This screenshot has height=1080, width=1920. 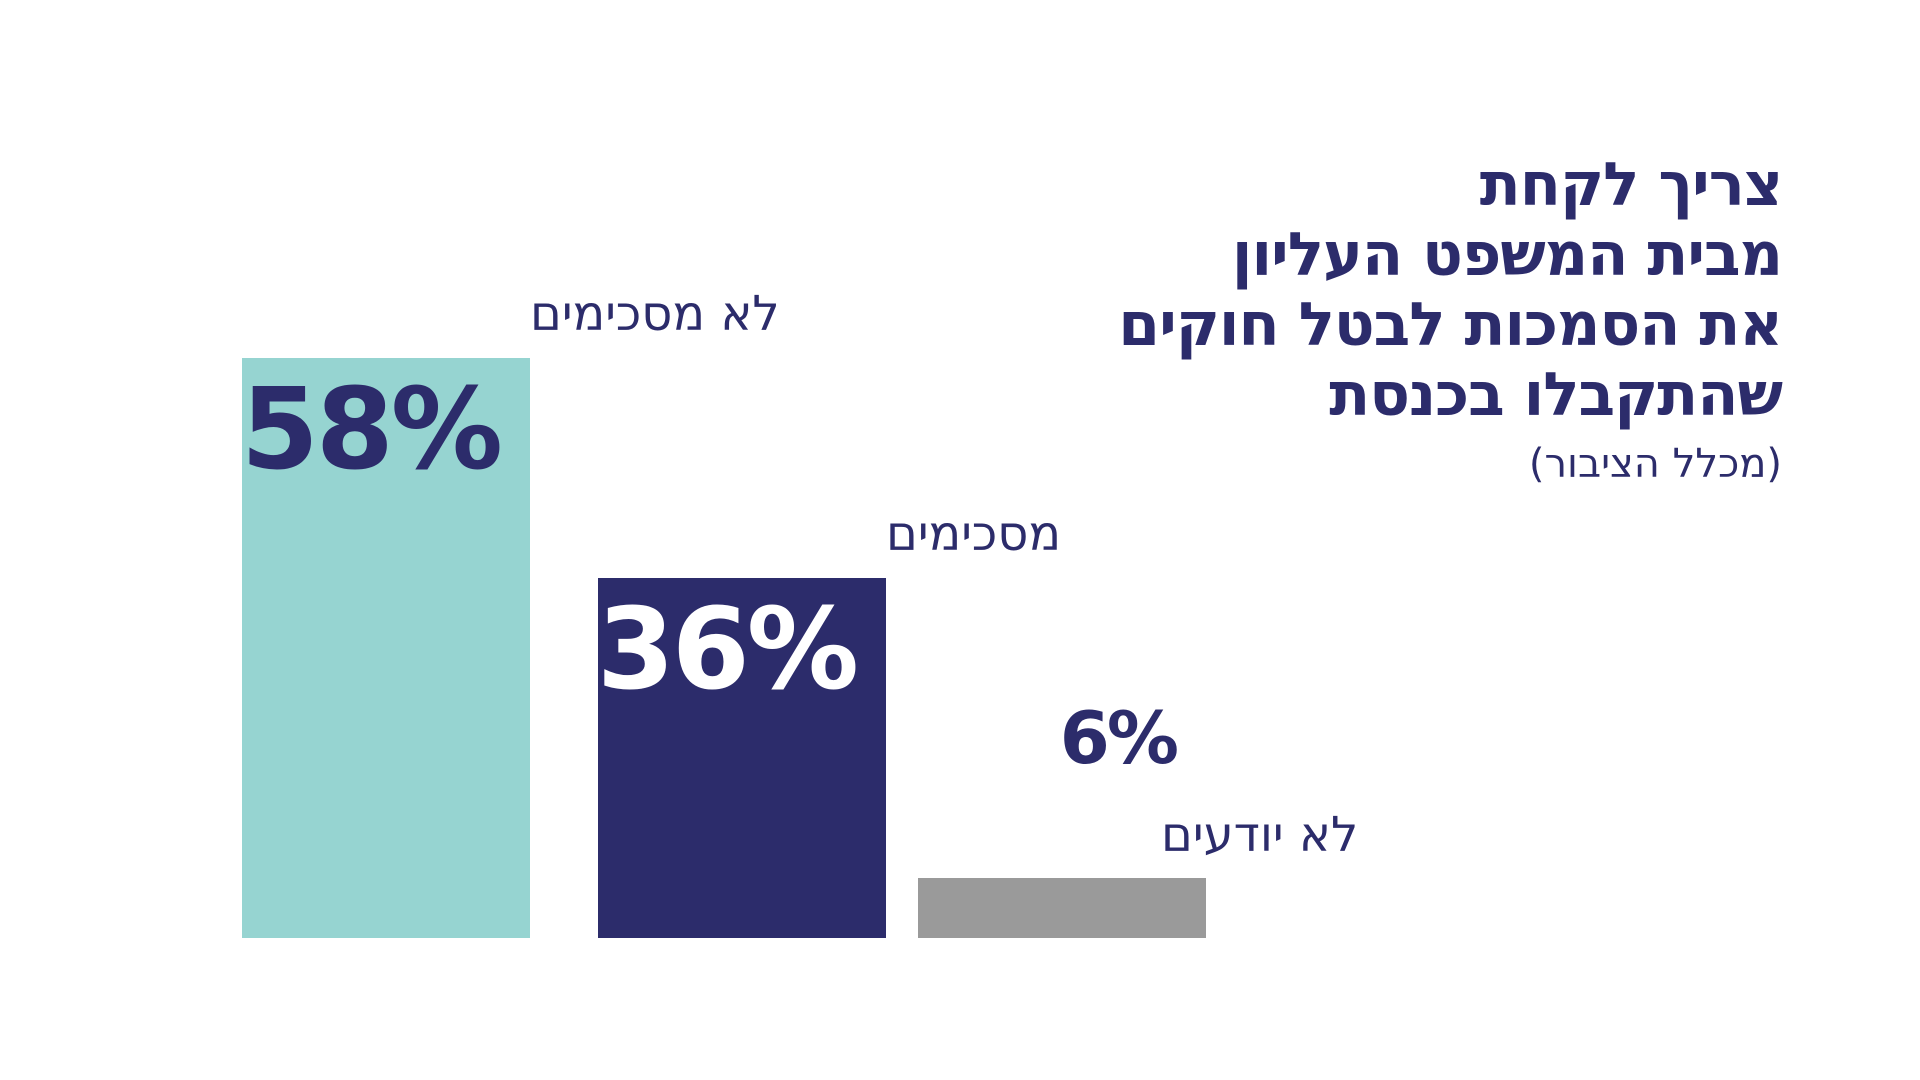 I want to click on bar-value-label-2: 36%, so click(x=726, y=650).